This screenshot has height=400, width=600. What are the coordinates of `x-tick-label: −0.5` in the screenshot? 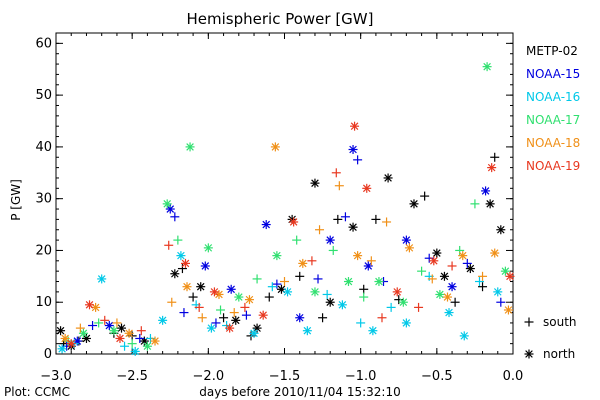 It's located at (437, 376).